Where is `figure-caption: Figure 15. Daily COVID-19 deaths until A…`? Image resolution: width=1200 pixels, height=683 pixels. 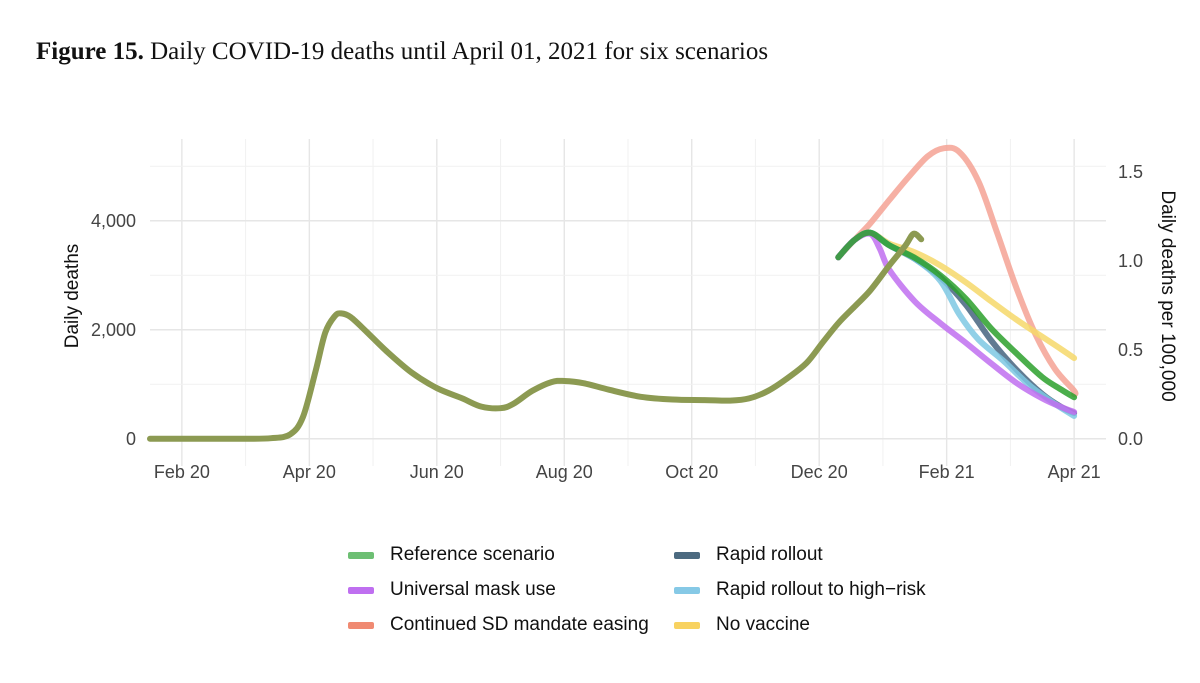 figure-caption: Figure 15. Daily COVID-19 deaths until A… is located at coordinates (402, 52).